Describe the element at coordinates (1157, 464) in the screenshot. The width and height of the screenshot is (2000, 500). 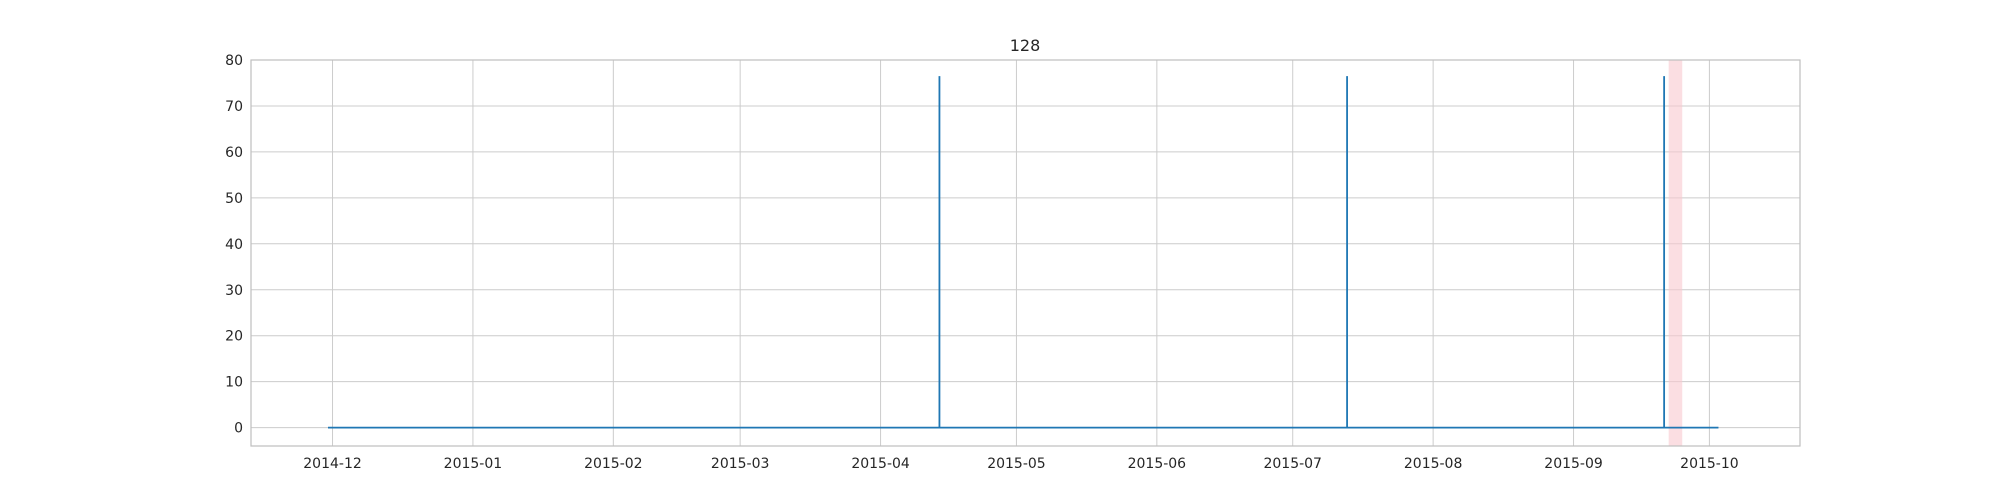
I see `x-tick-label: 2015-06` at that location.